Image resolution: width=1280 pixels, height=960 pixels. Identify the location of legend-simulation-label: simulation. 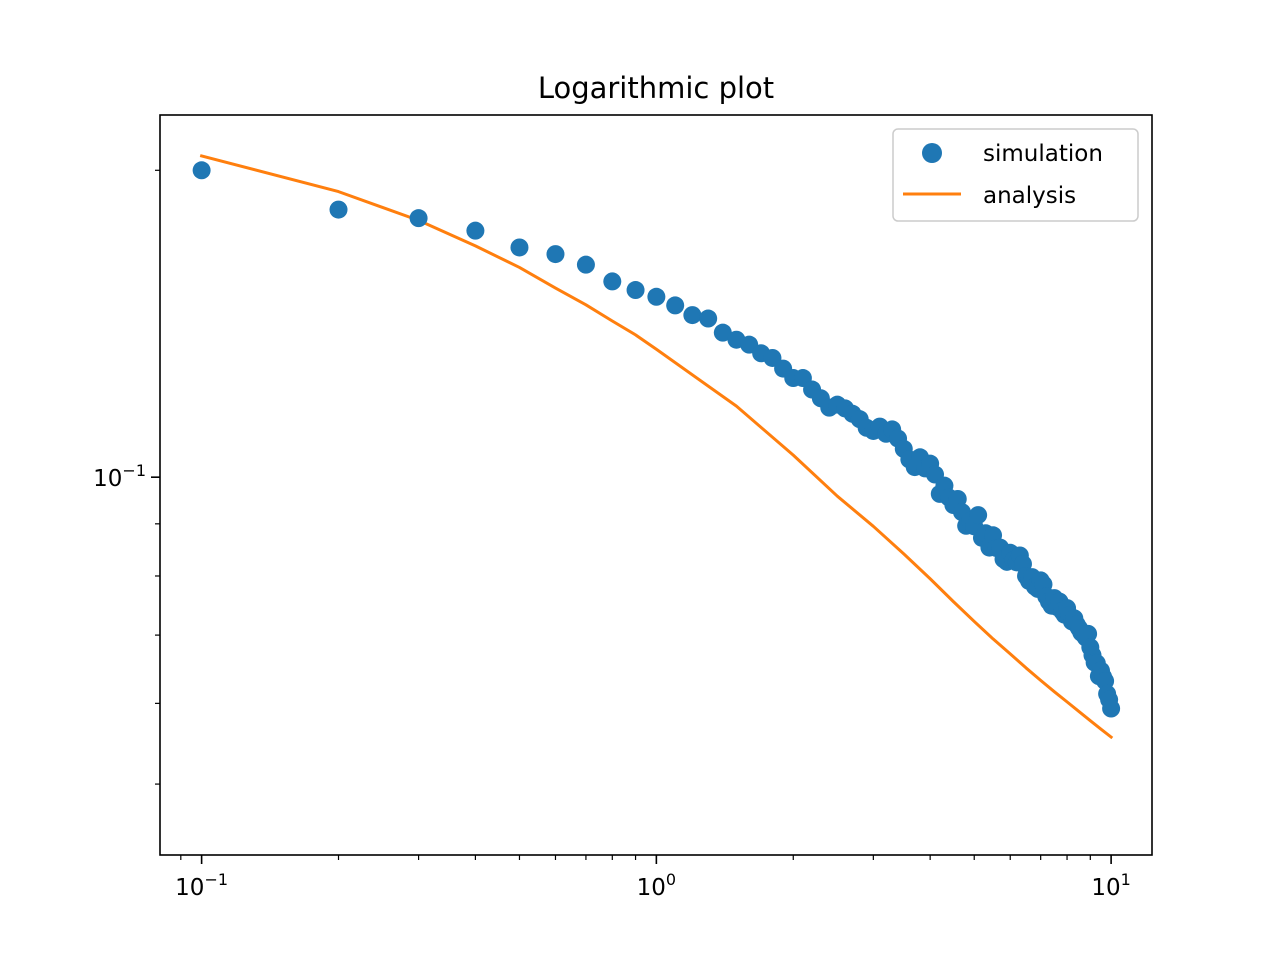
(1043, 154).